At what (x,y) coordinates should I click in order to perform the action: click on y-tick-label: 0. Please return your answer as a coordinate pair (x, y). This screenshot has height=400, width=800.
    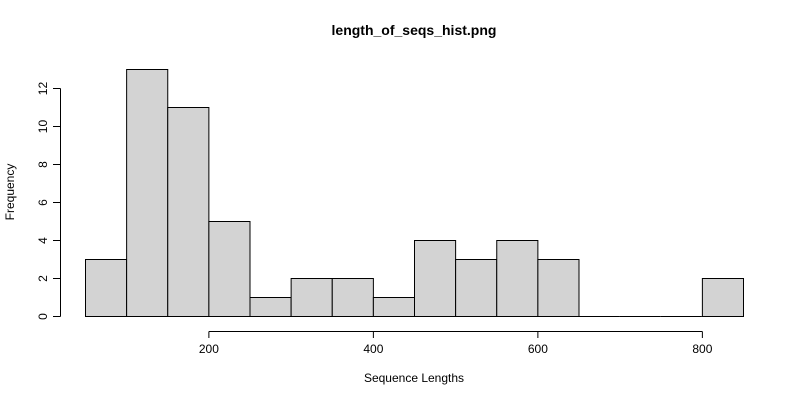
    Looking at the image, I should click on (43, 316).